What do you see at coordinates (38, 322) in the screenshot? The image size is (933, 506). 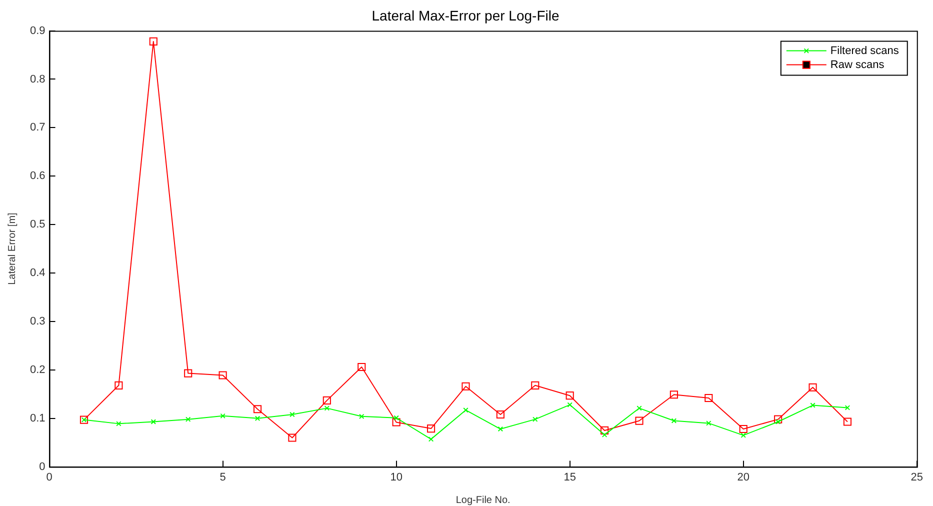 I see `y-tick-label: 0.3` at bounding box center [38, 322].